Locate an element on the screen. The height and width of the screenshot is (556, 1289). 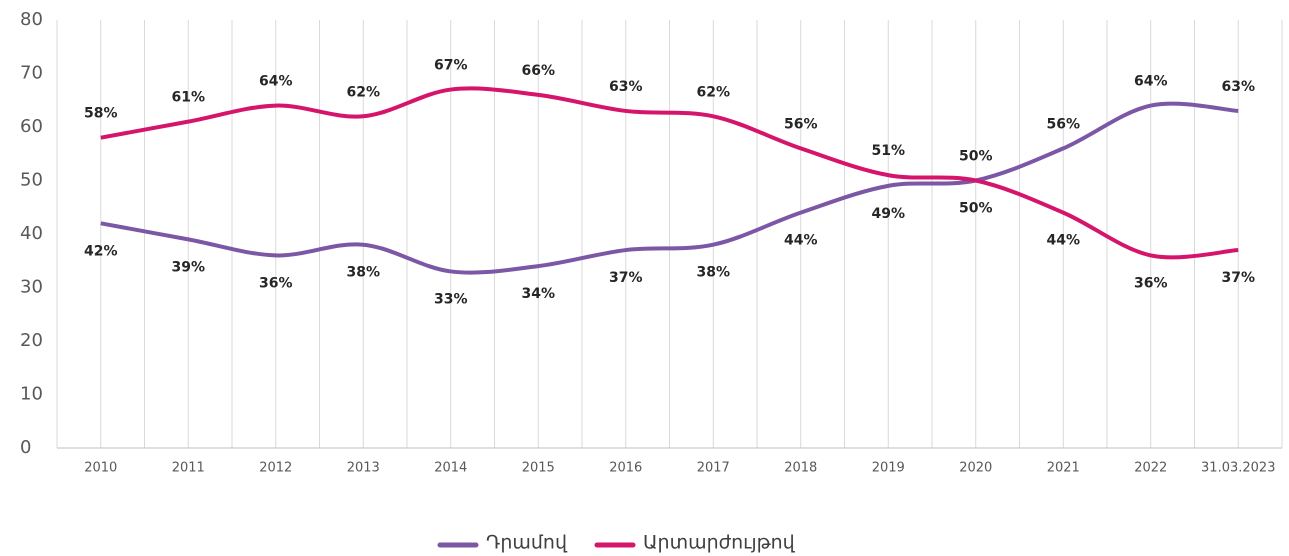
x-tick-label: 2013 is located at coordinates (363, 468).